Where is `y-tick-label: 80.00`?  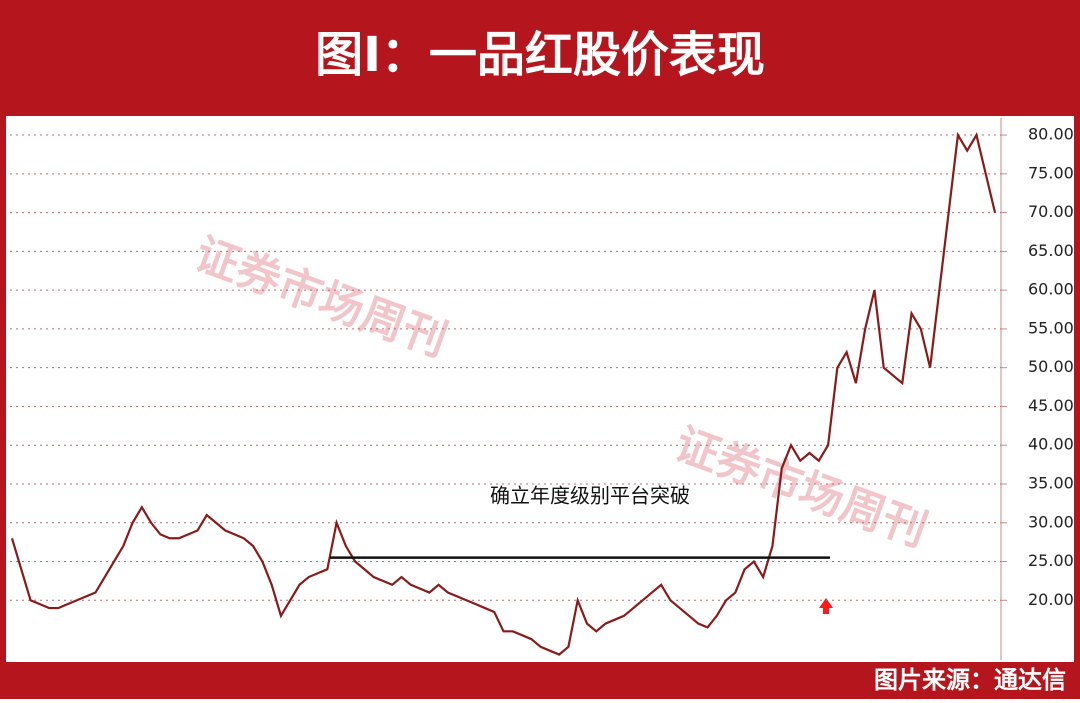 y-tick-label: 80.00 is located at coordinates (1051, 134).